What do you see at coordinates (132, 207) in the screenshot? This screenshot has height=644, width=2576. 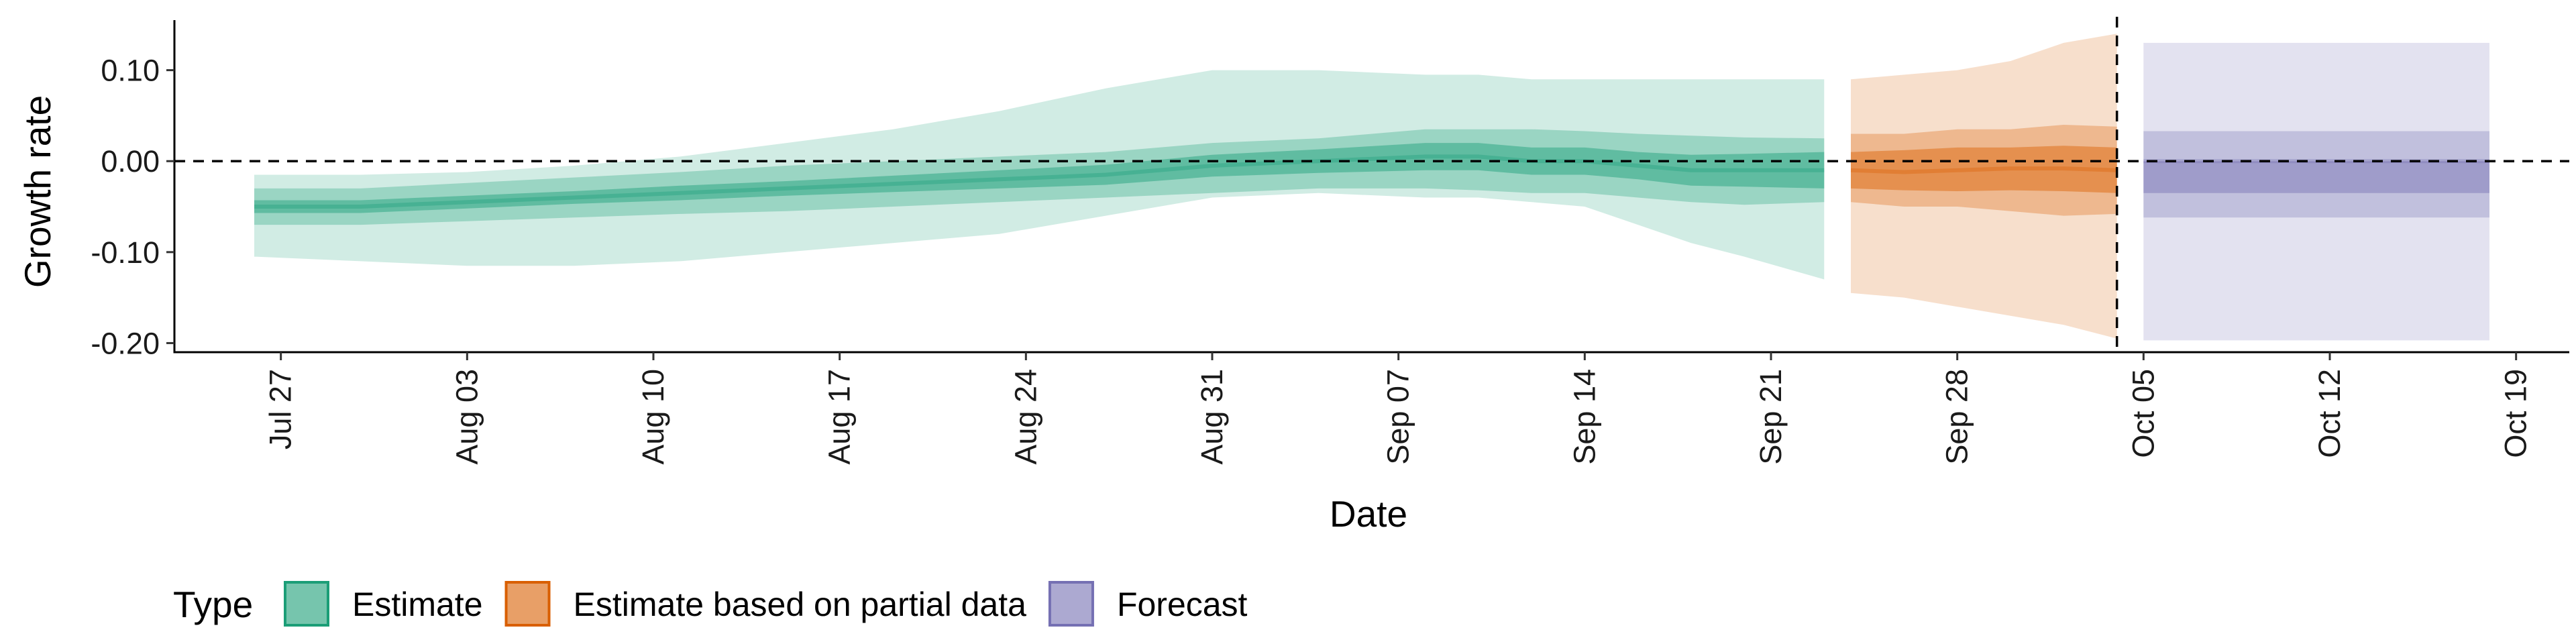 I see `y-ticks: 0.10 0.00 -0.10 -0.20` at bounding box center [132, 207].